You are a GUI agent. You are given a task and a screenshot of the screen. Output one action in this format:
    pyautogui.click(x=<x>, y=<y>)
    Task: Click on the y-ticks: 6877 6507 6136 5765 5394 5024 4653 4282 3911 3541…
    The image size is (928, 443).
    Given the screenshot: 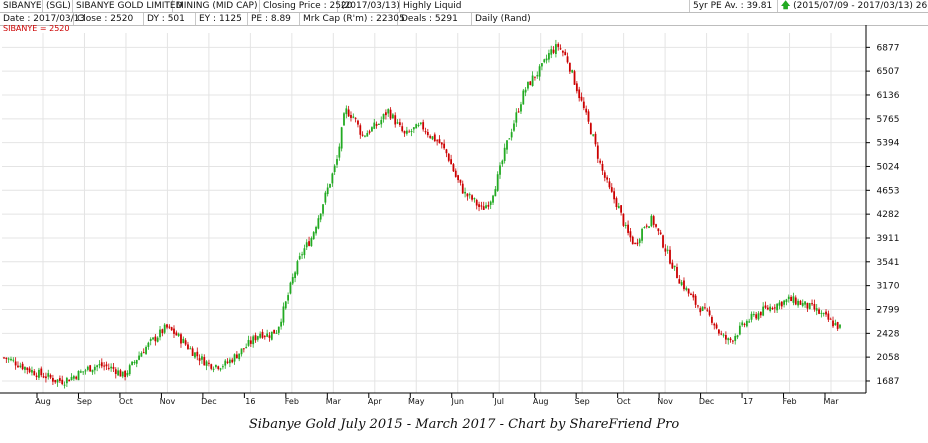 What is the action you would take?
    pyautogui.click(x=883, y=215)
    